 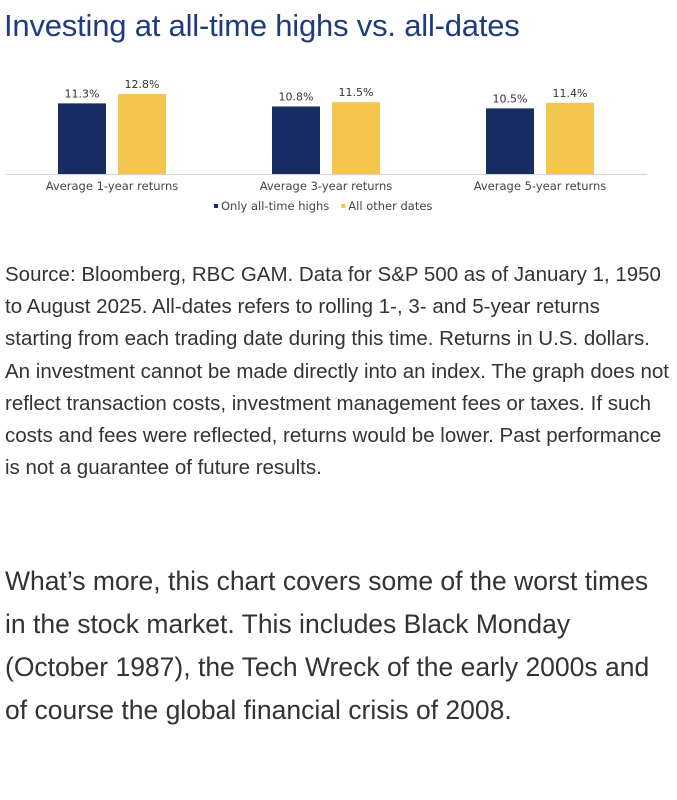 I want to click on data-label: 11.5%, so click(x=356, y=92).